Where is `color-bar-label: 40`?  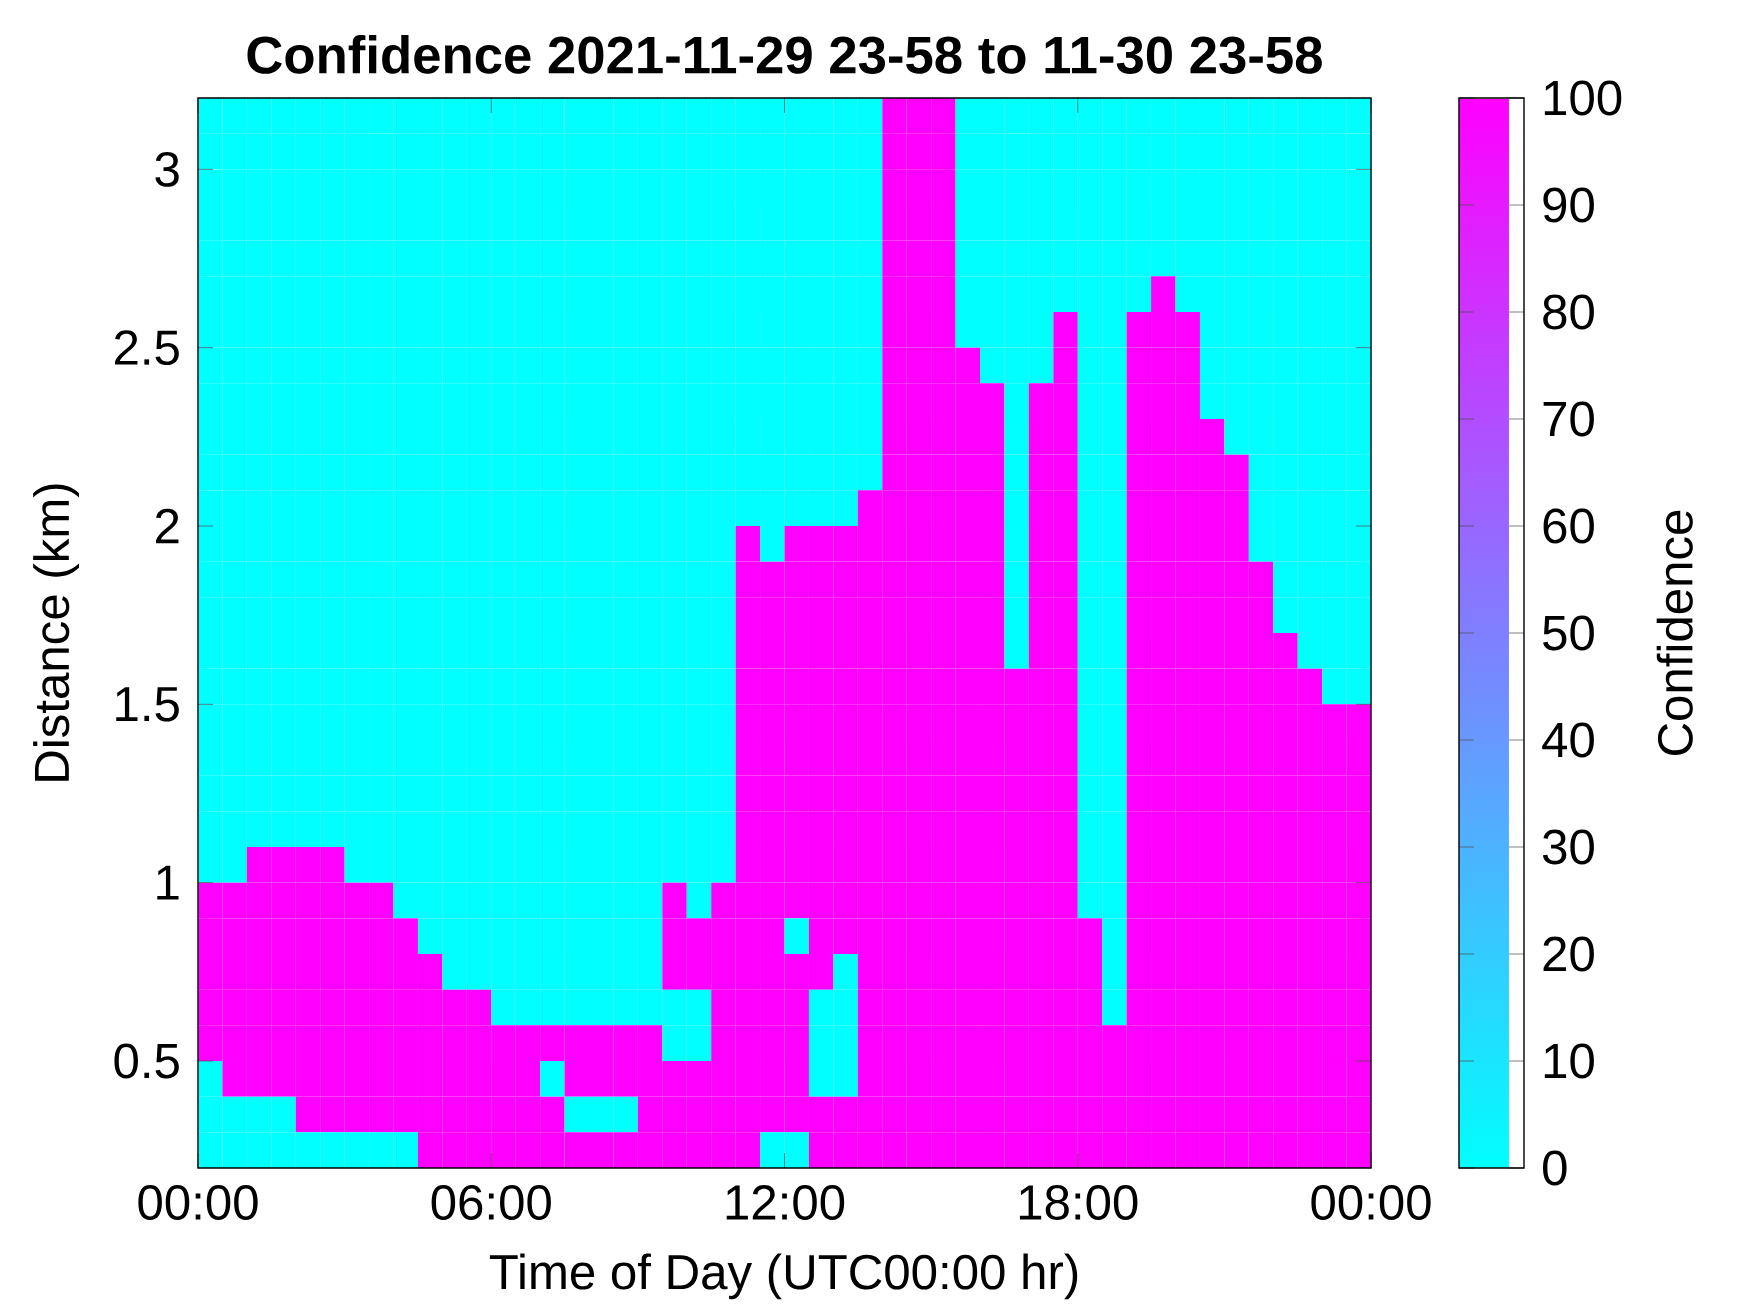 color-bar-label: 40 is located at coordinates (1568, 740).